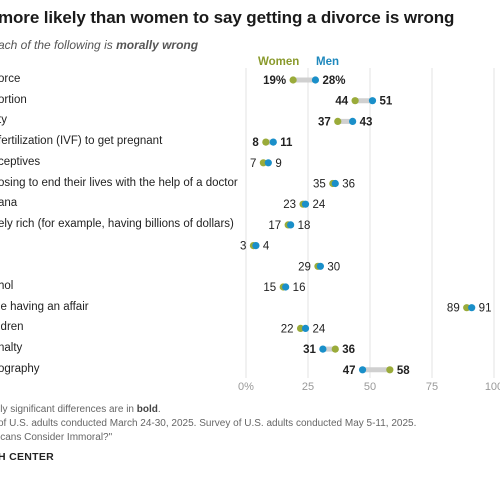 Image resolution: width=500 pixels, height=481 pixels. What do you see at coordinates (27, 457) in the screenshot?
I see `brand-logo-text: H CENTER` at bounding box center [27, 457].